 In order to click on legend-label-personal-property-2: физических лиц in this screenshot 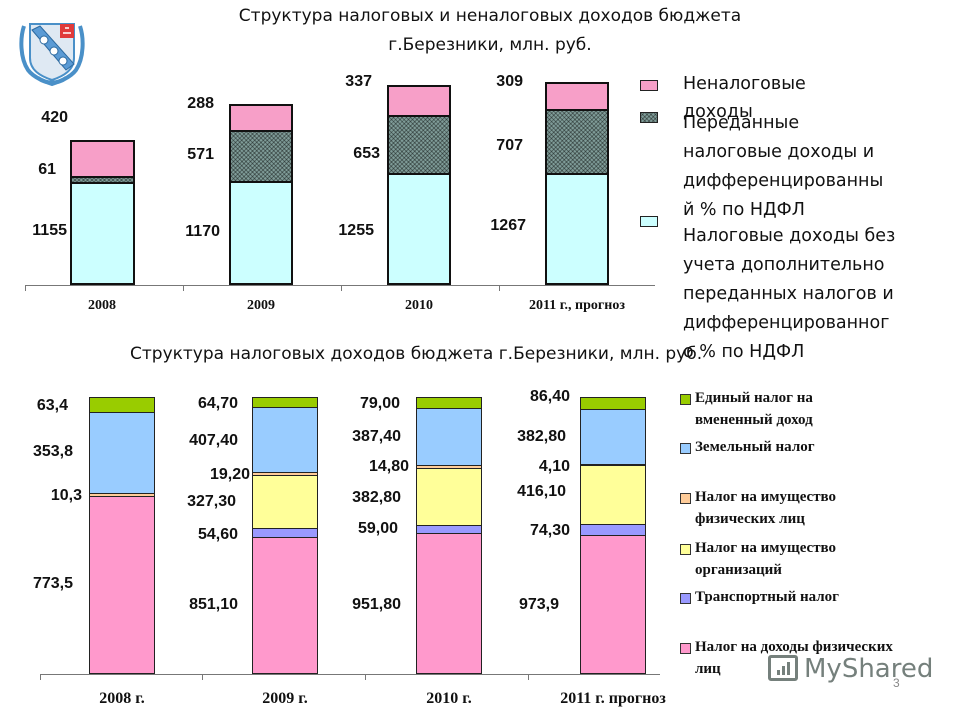, I will do `click(750, 519)`.